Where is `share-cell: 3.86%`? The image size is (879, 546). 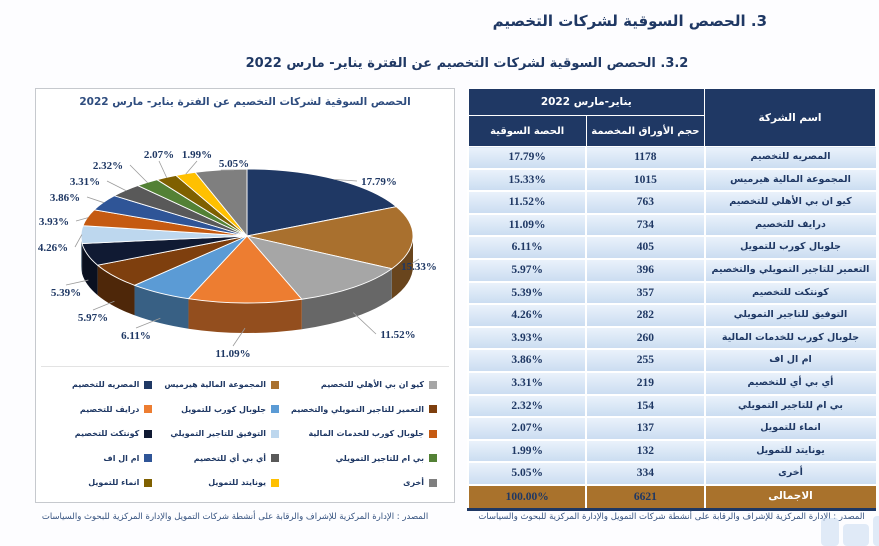 share-cell: 3.86% is located at coordinates (527, 360).